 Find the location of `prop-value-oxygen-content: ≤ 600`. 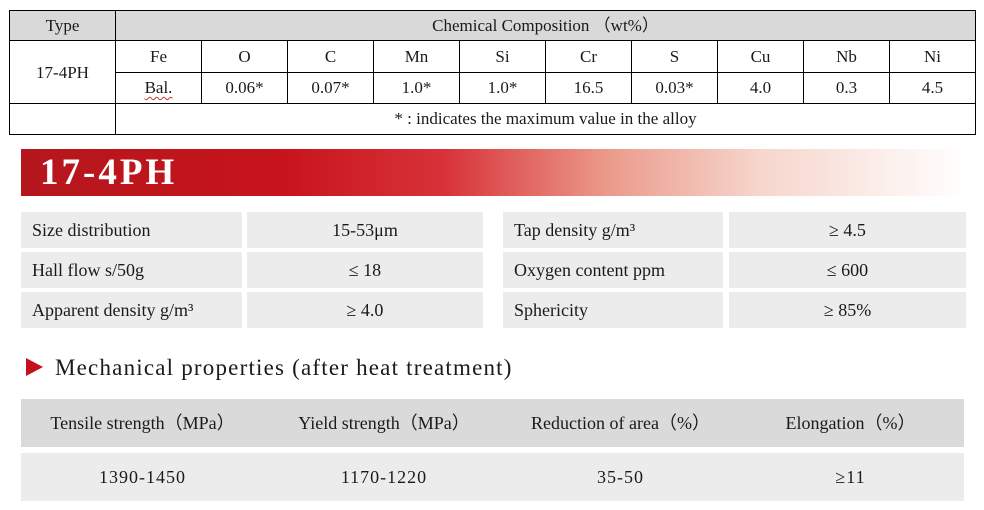

prop-value-oxygen-content: ≤ 600 is located at coordinates (847, 270).